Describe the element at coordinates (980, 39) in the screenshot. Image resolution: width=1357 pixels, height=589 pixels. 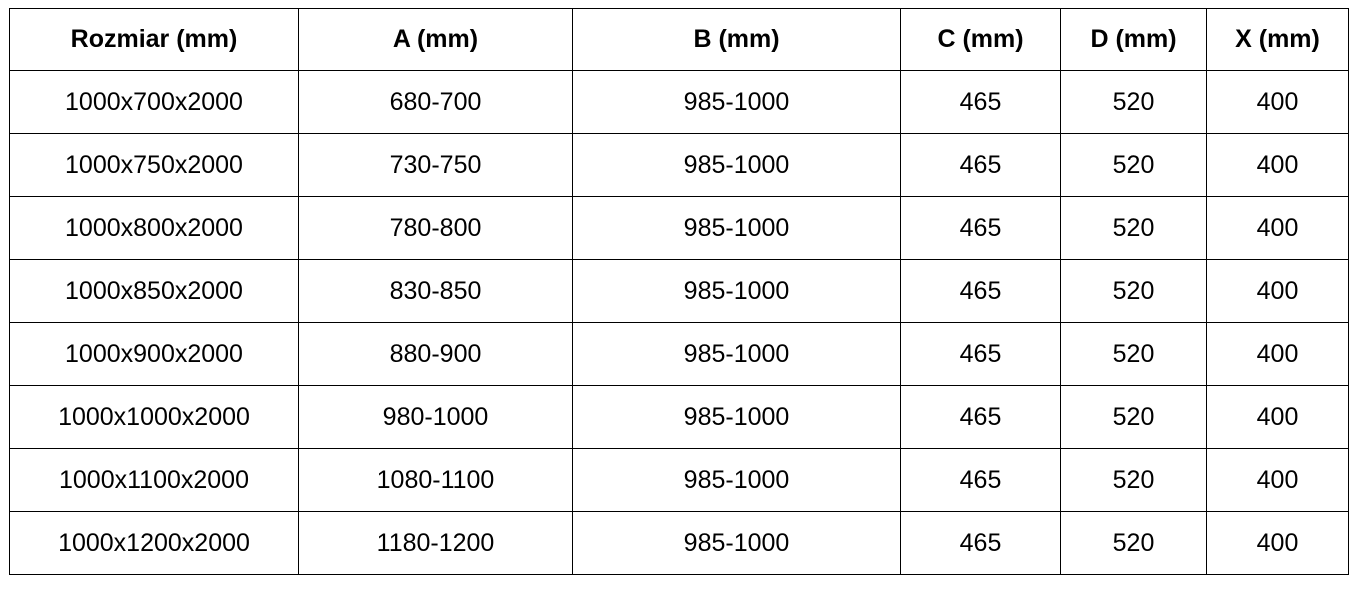
I see `column-header: C (mm)` at that location.